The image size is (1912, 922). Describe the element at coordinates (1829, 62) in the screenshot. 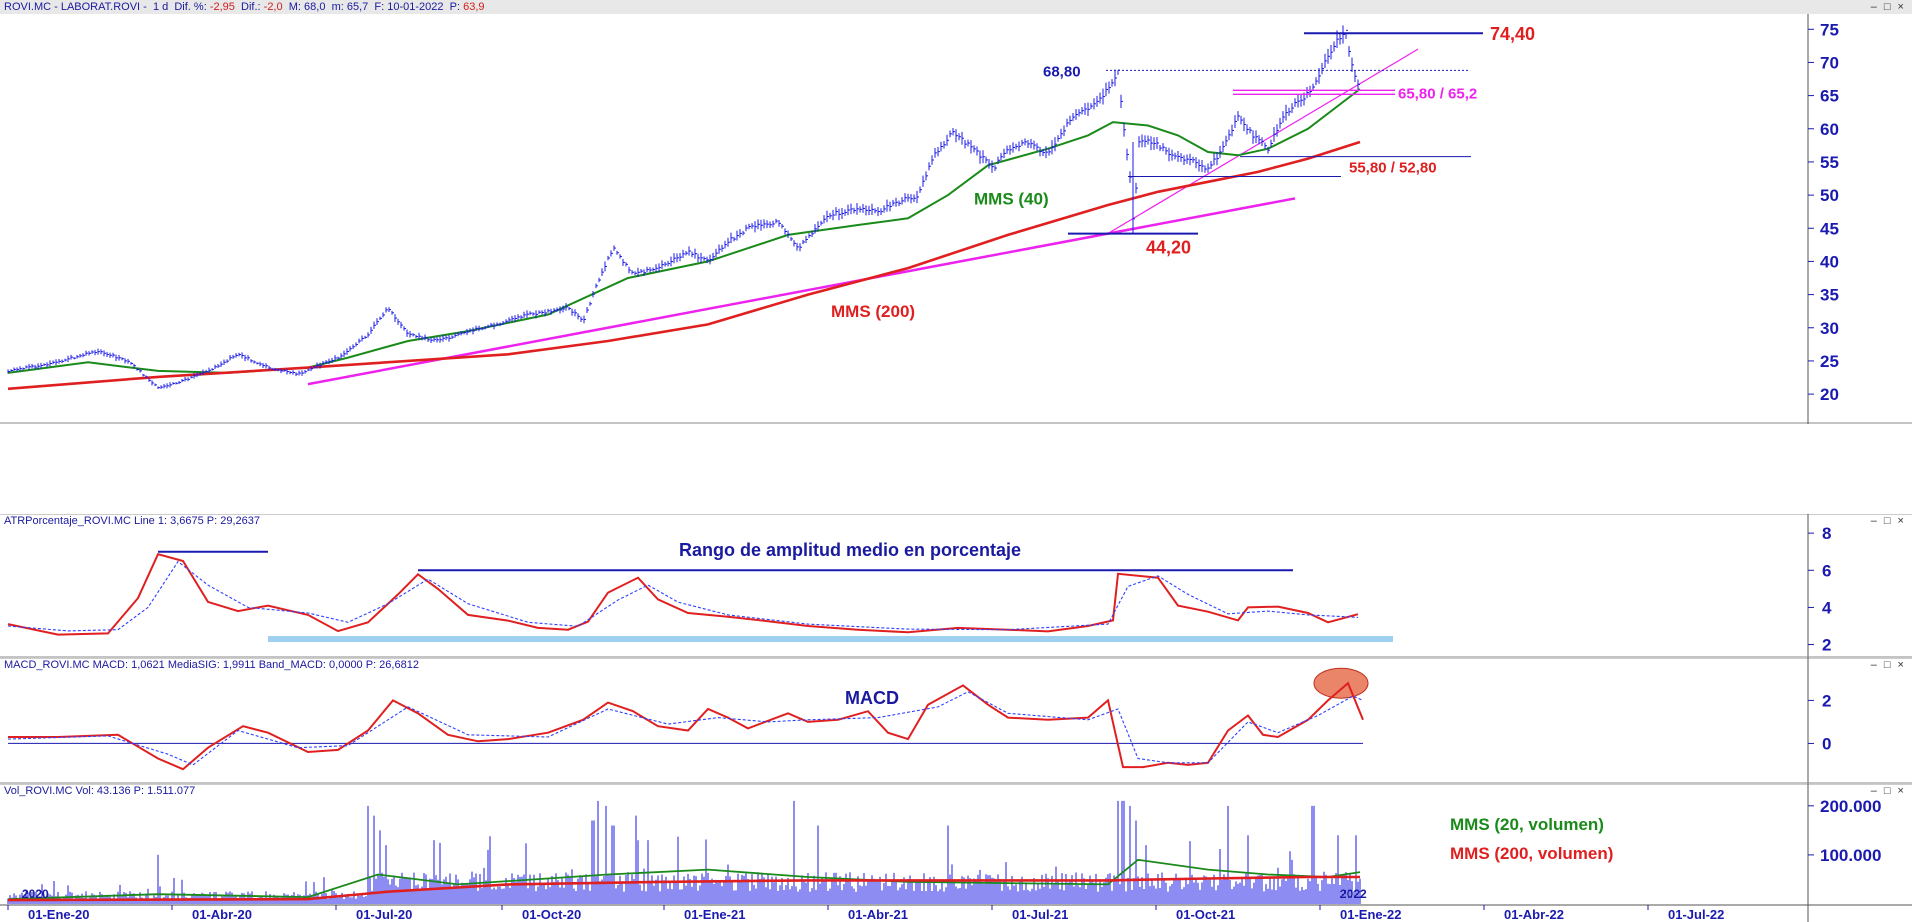

I see `price-y-tick-label: 70` at that location.